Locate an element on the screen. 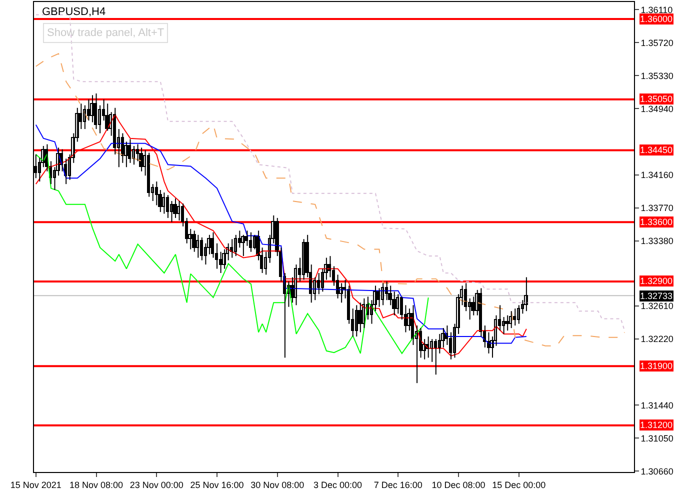 Image resolution: width=700 pixels, height=500 pixels. ref-line-label: 1.34450 is located at coordinates (656, 150).